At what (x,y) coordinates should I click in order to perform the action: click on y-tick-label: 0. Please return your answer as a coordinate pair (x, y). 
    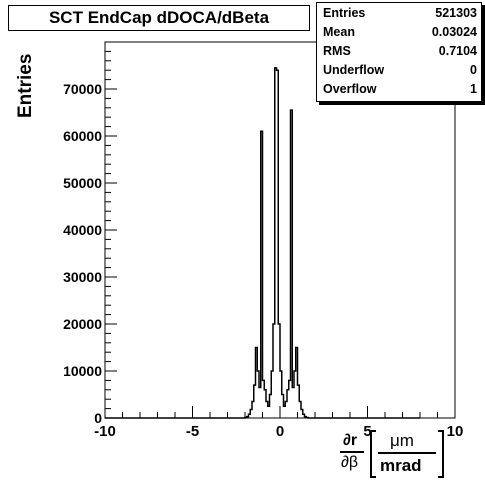
    Looking at the image, I should click on (98, 418).